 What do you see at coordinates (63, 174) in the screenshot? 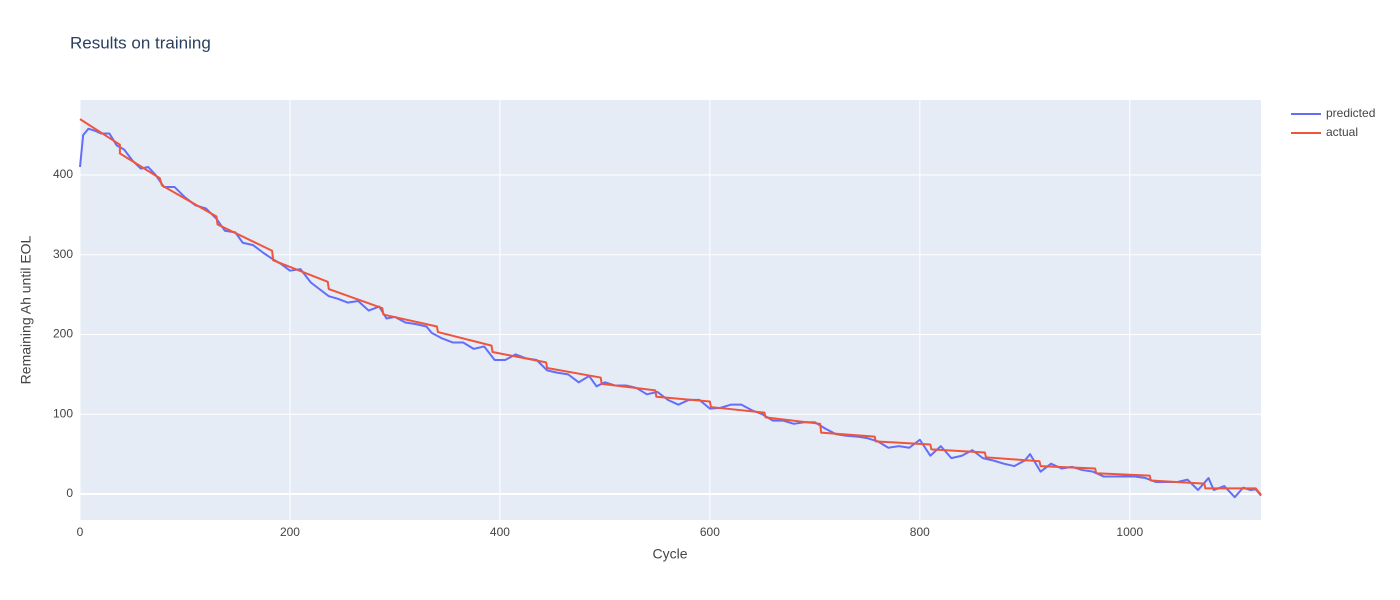
I see `y-tick-label: 400` at bounding box center [63, 174].